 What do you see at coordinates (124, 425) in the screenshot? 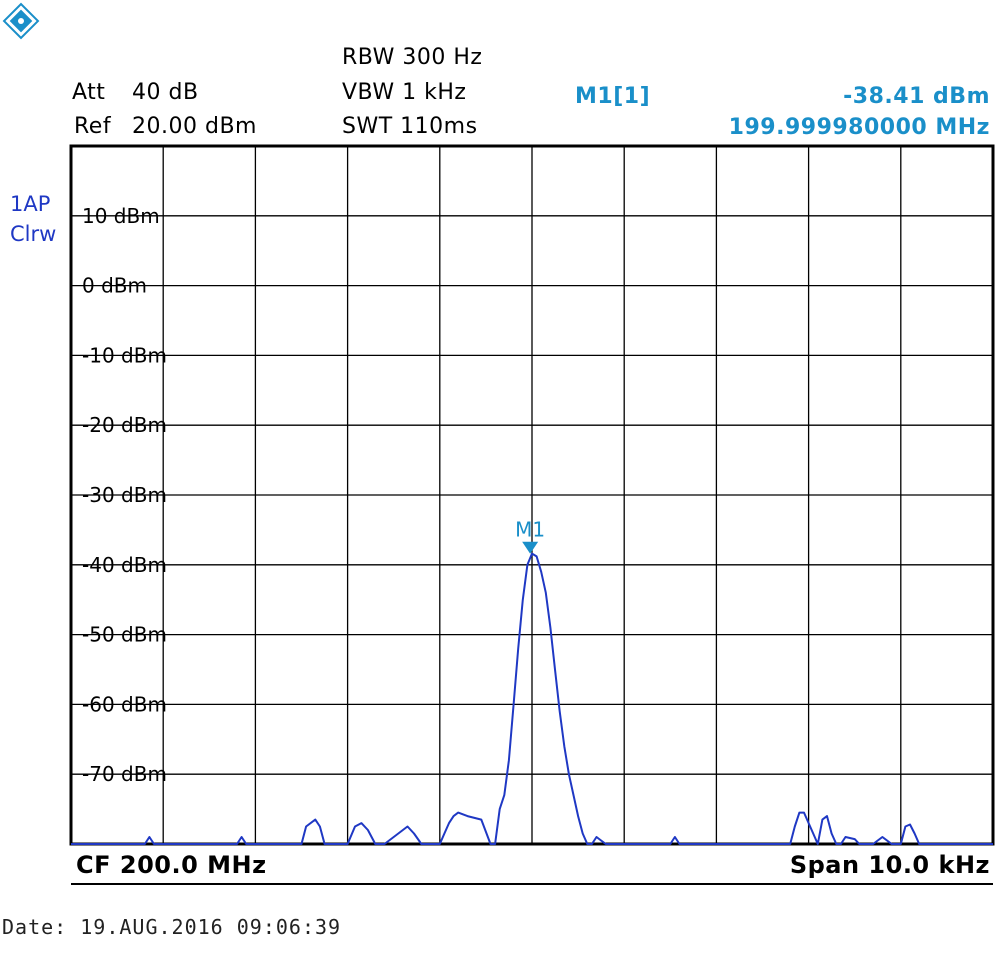
I see `y-tick-label: -20 dBm` at bounding box center [124, 425].